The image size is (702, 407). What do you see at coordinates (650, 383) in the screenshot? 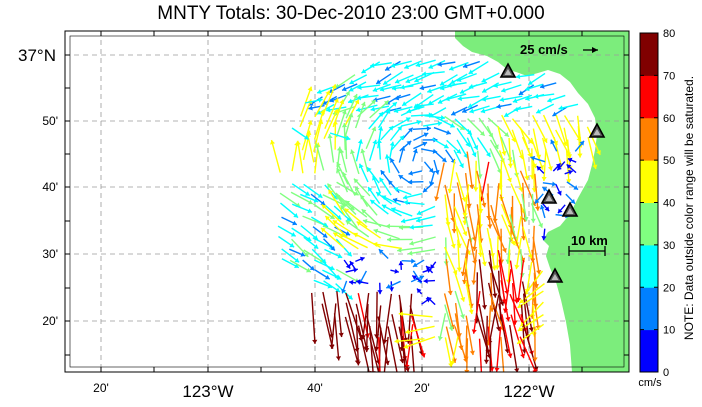
I see `colorbar-unit: cm/s` at bounding box center [650, 383].